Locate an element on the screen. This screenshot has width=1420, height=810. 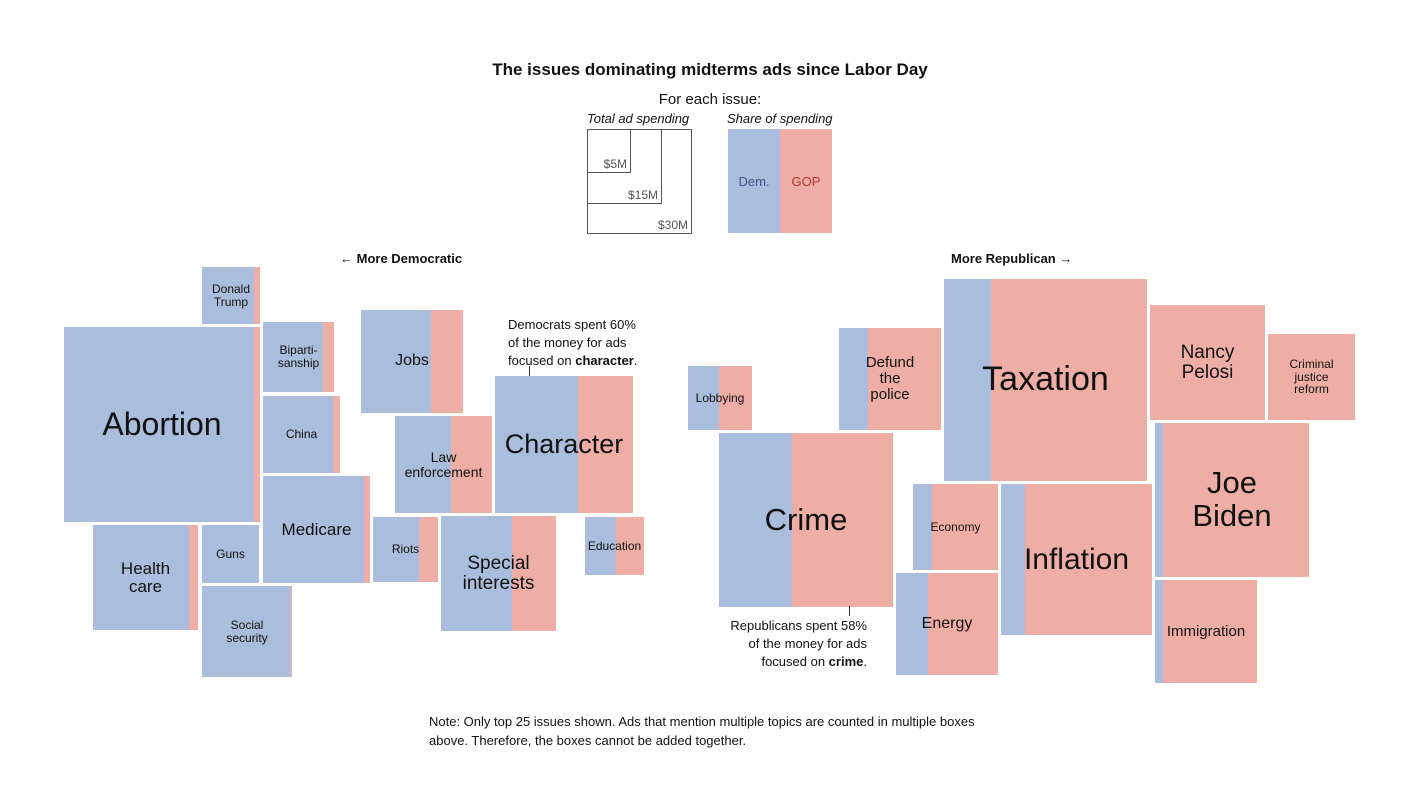
legend-size-5m-label: $5M is located at coordinates (615, 164).